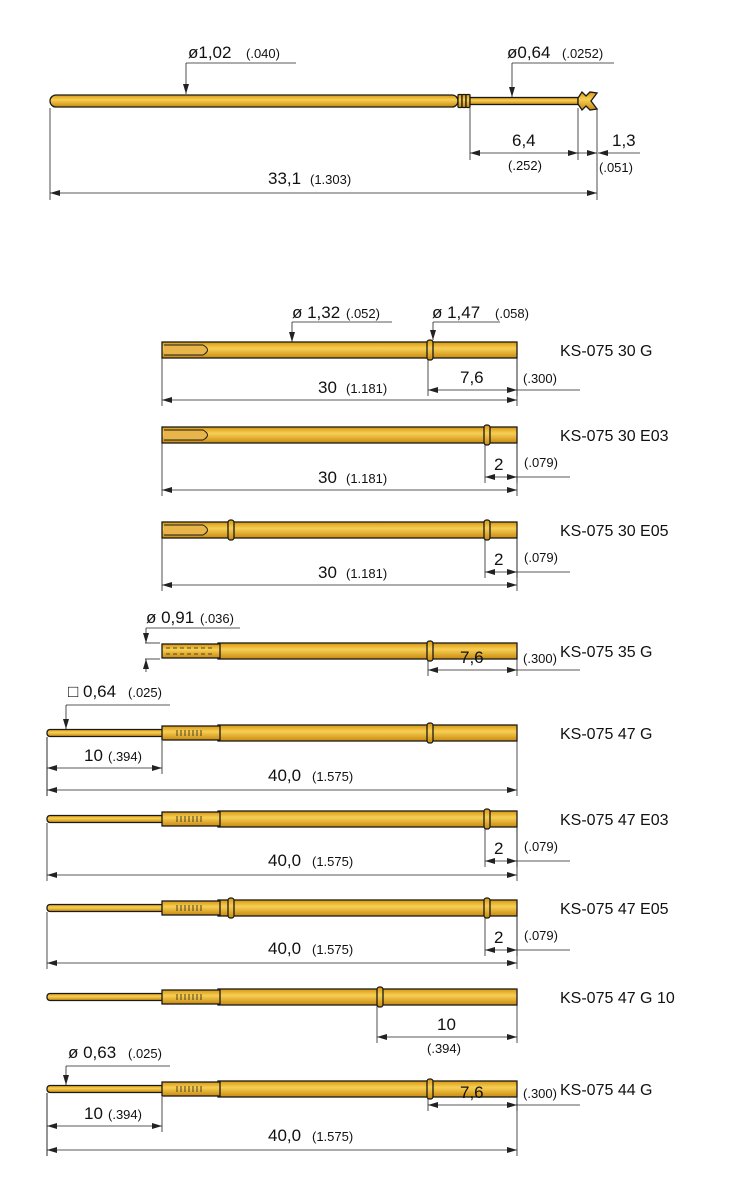 Image resolution: width=748 pixels, height=1201 pixels. Describe the element at coordinates (524, 101) in the screenshot. I see `plunger-tip-shaft` at that location.